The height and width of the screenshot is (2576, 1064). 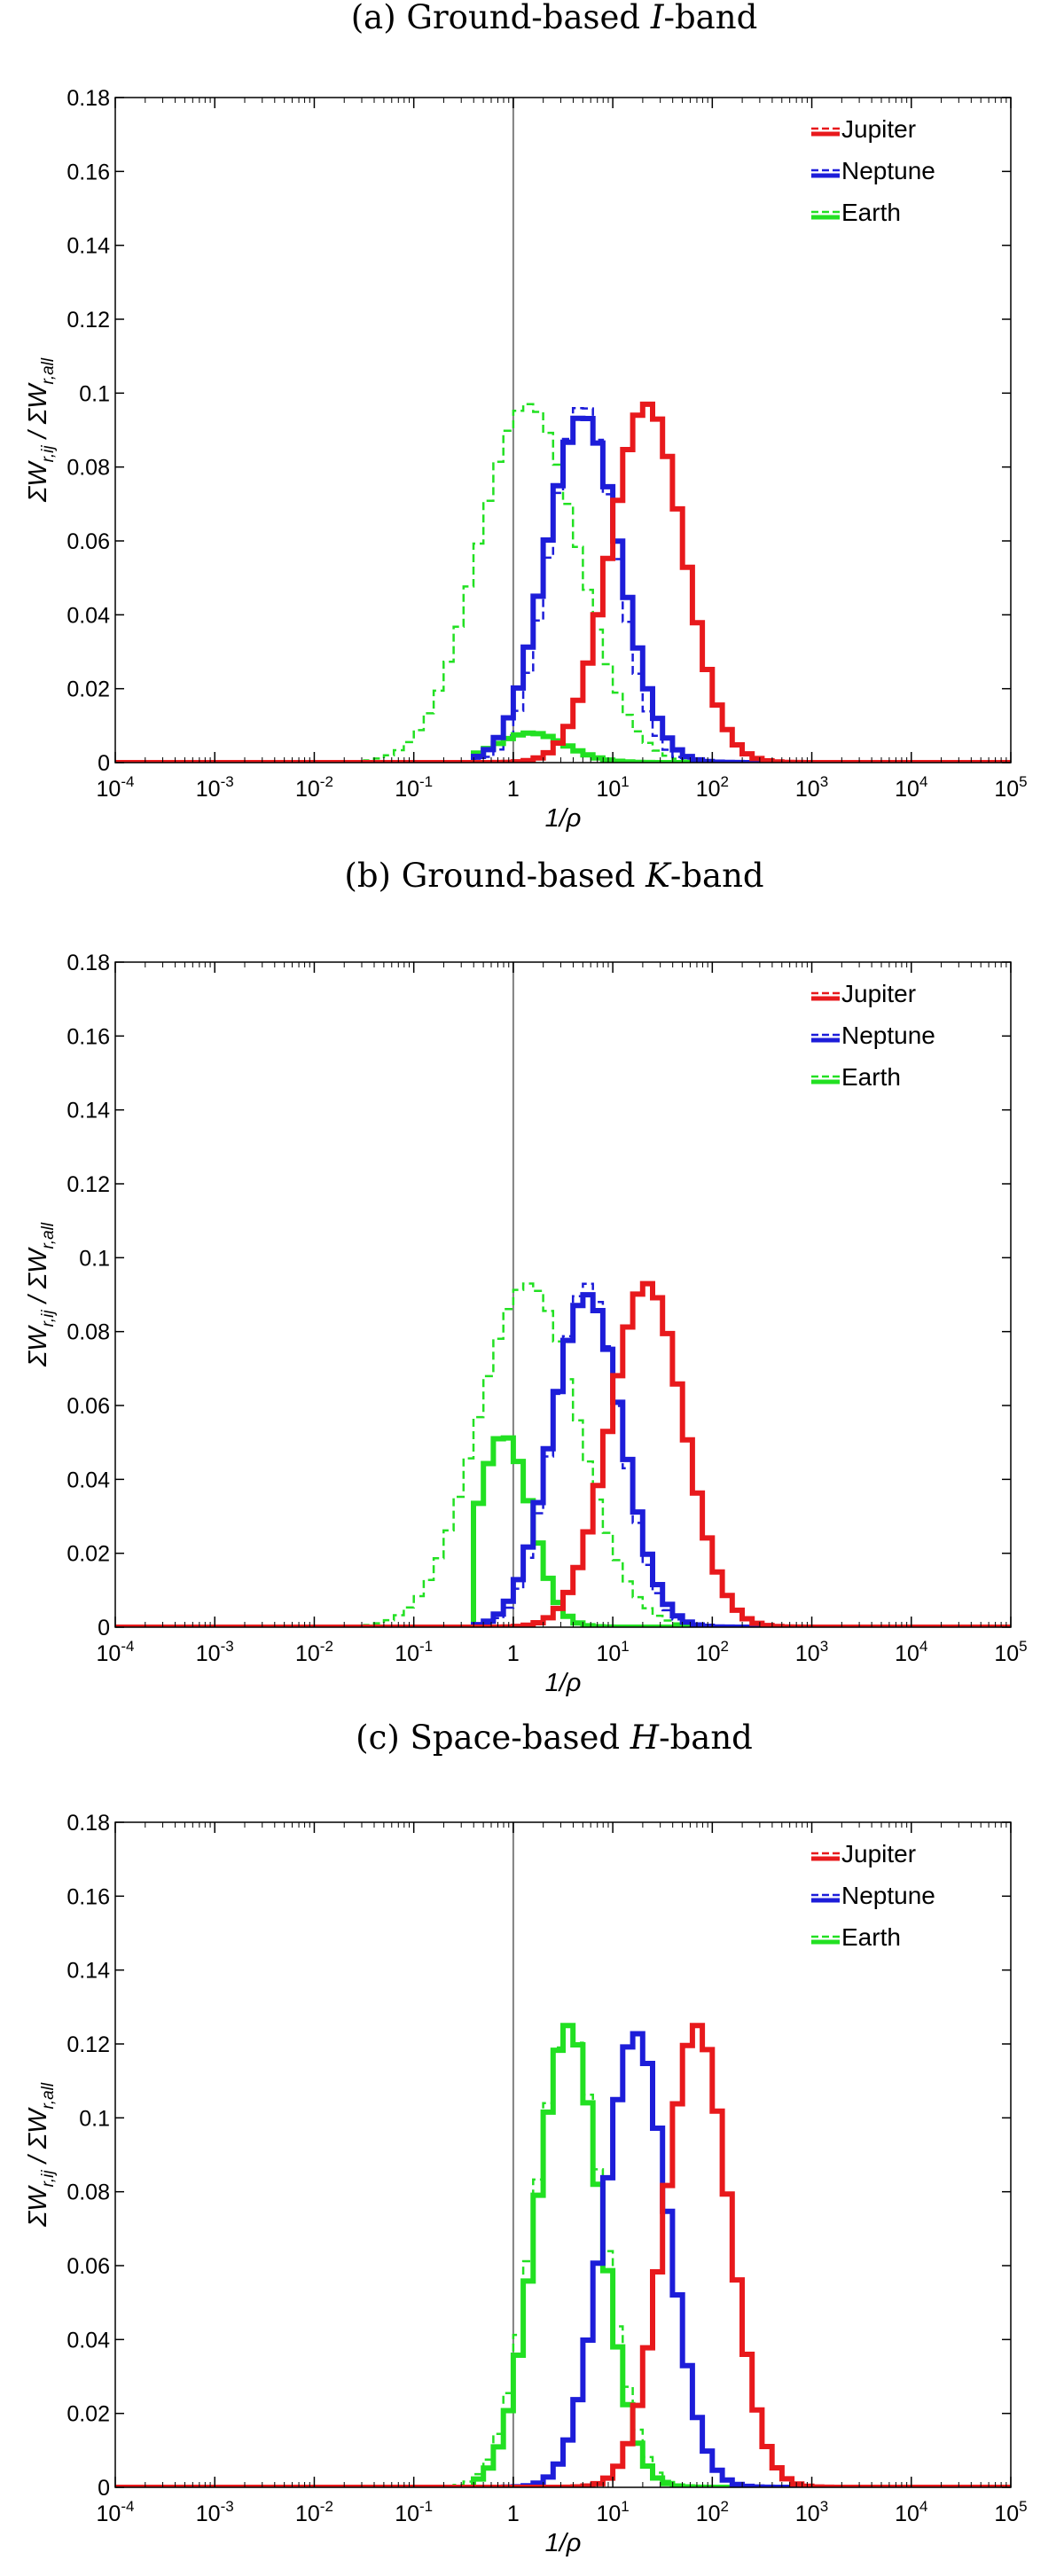 I want to click on chart-title: (c) Space-based H-band, so click(x=554, y=1738).